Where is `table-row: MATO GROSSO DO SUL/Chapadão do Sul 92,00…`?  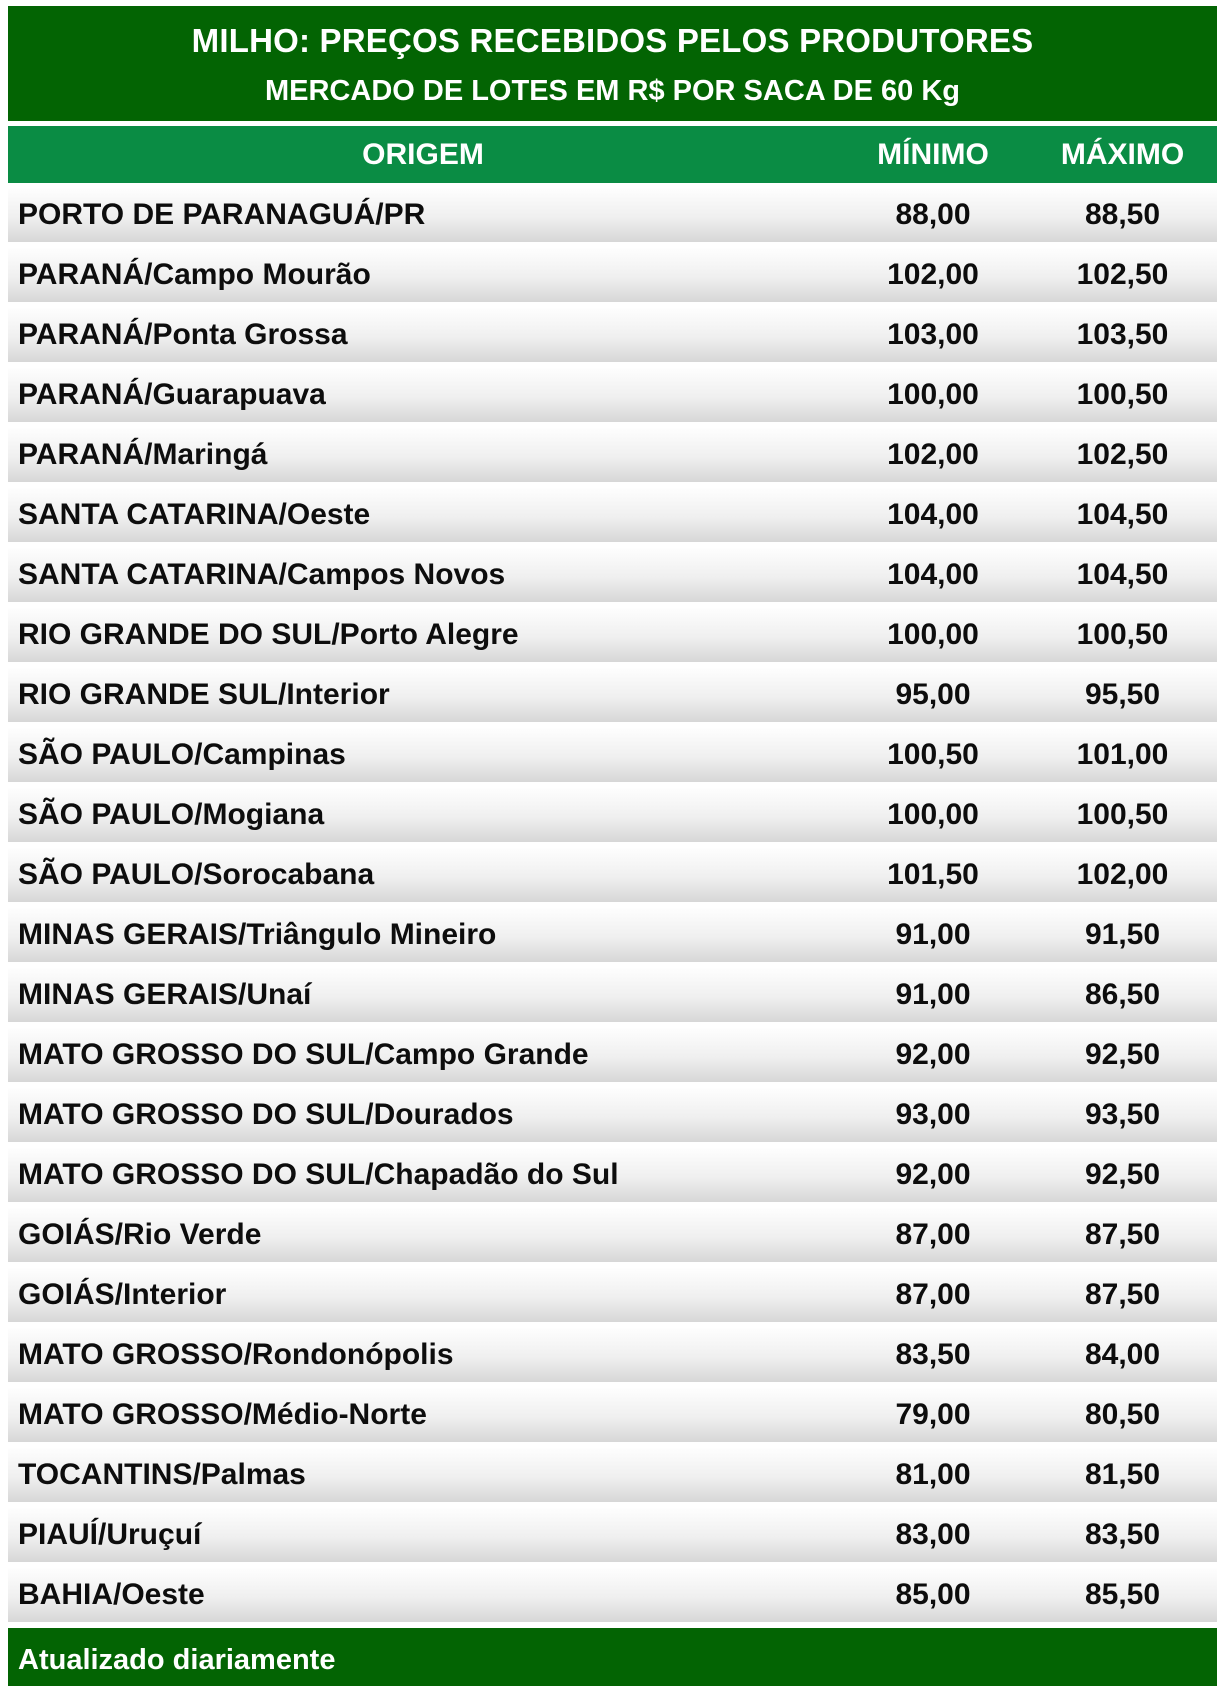
table-row: MATO GROSSO DO SUL/Chapadão do Sul 92,00… is located at coordinates (612, 1175).